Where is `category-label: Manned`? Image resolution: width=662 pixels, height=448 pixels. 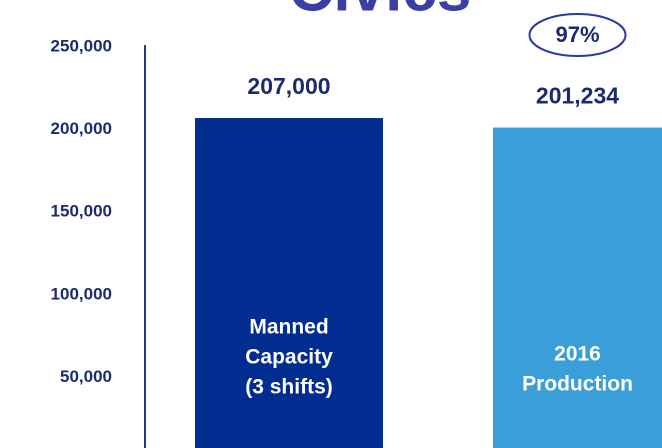 category-label: Manned is located at coordinates (288, 327).